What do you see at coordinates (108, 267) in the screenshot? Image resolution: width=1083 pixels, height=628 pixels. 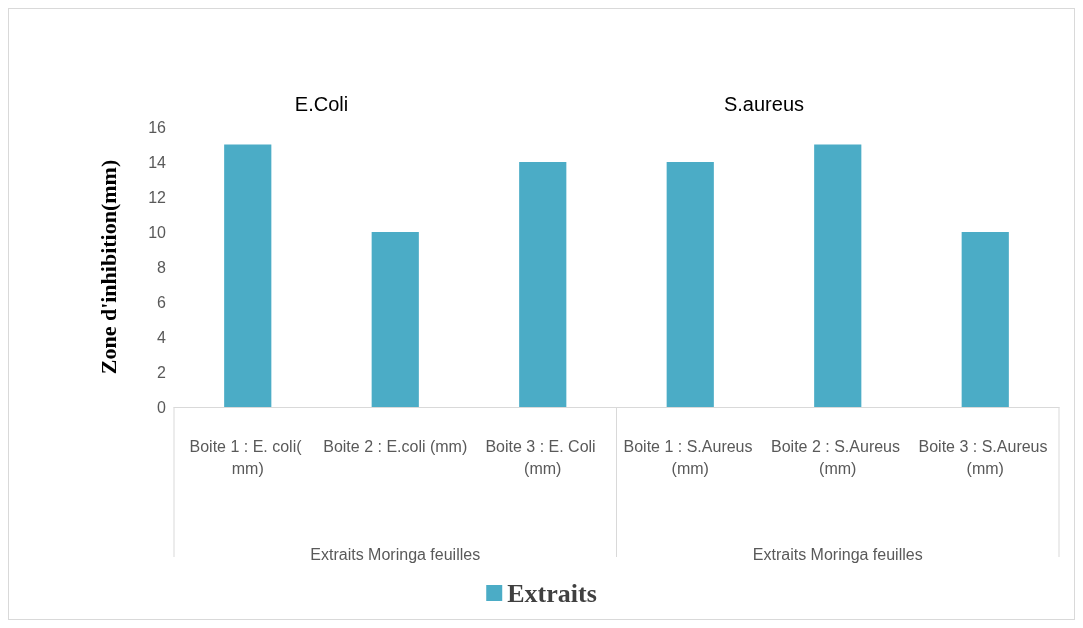 I see `y-axis-title: Zone d'inhibition(mm)` at bounding box center [108, 267].